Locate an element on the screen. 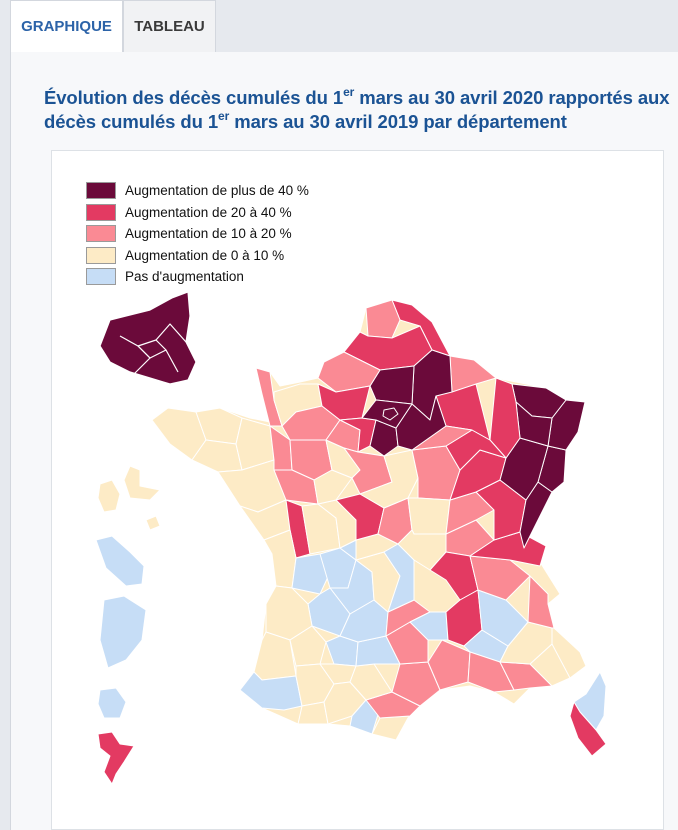 Image resolution: width=678 pixels, height=830 pixels. guyane is located at coordinates (123, 632).